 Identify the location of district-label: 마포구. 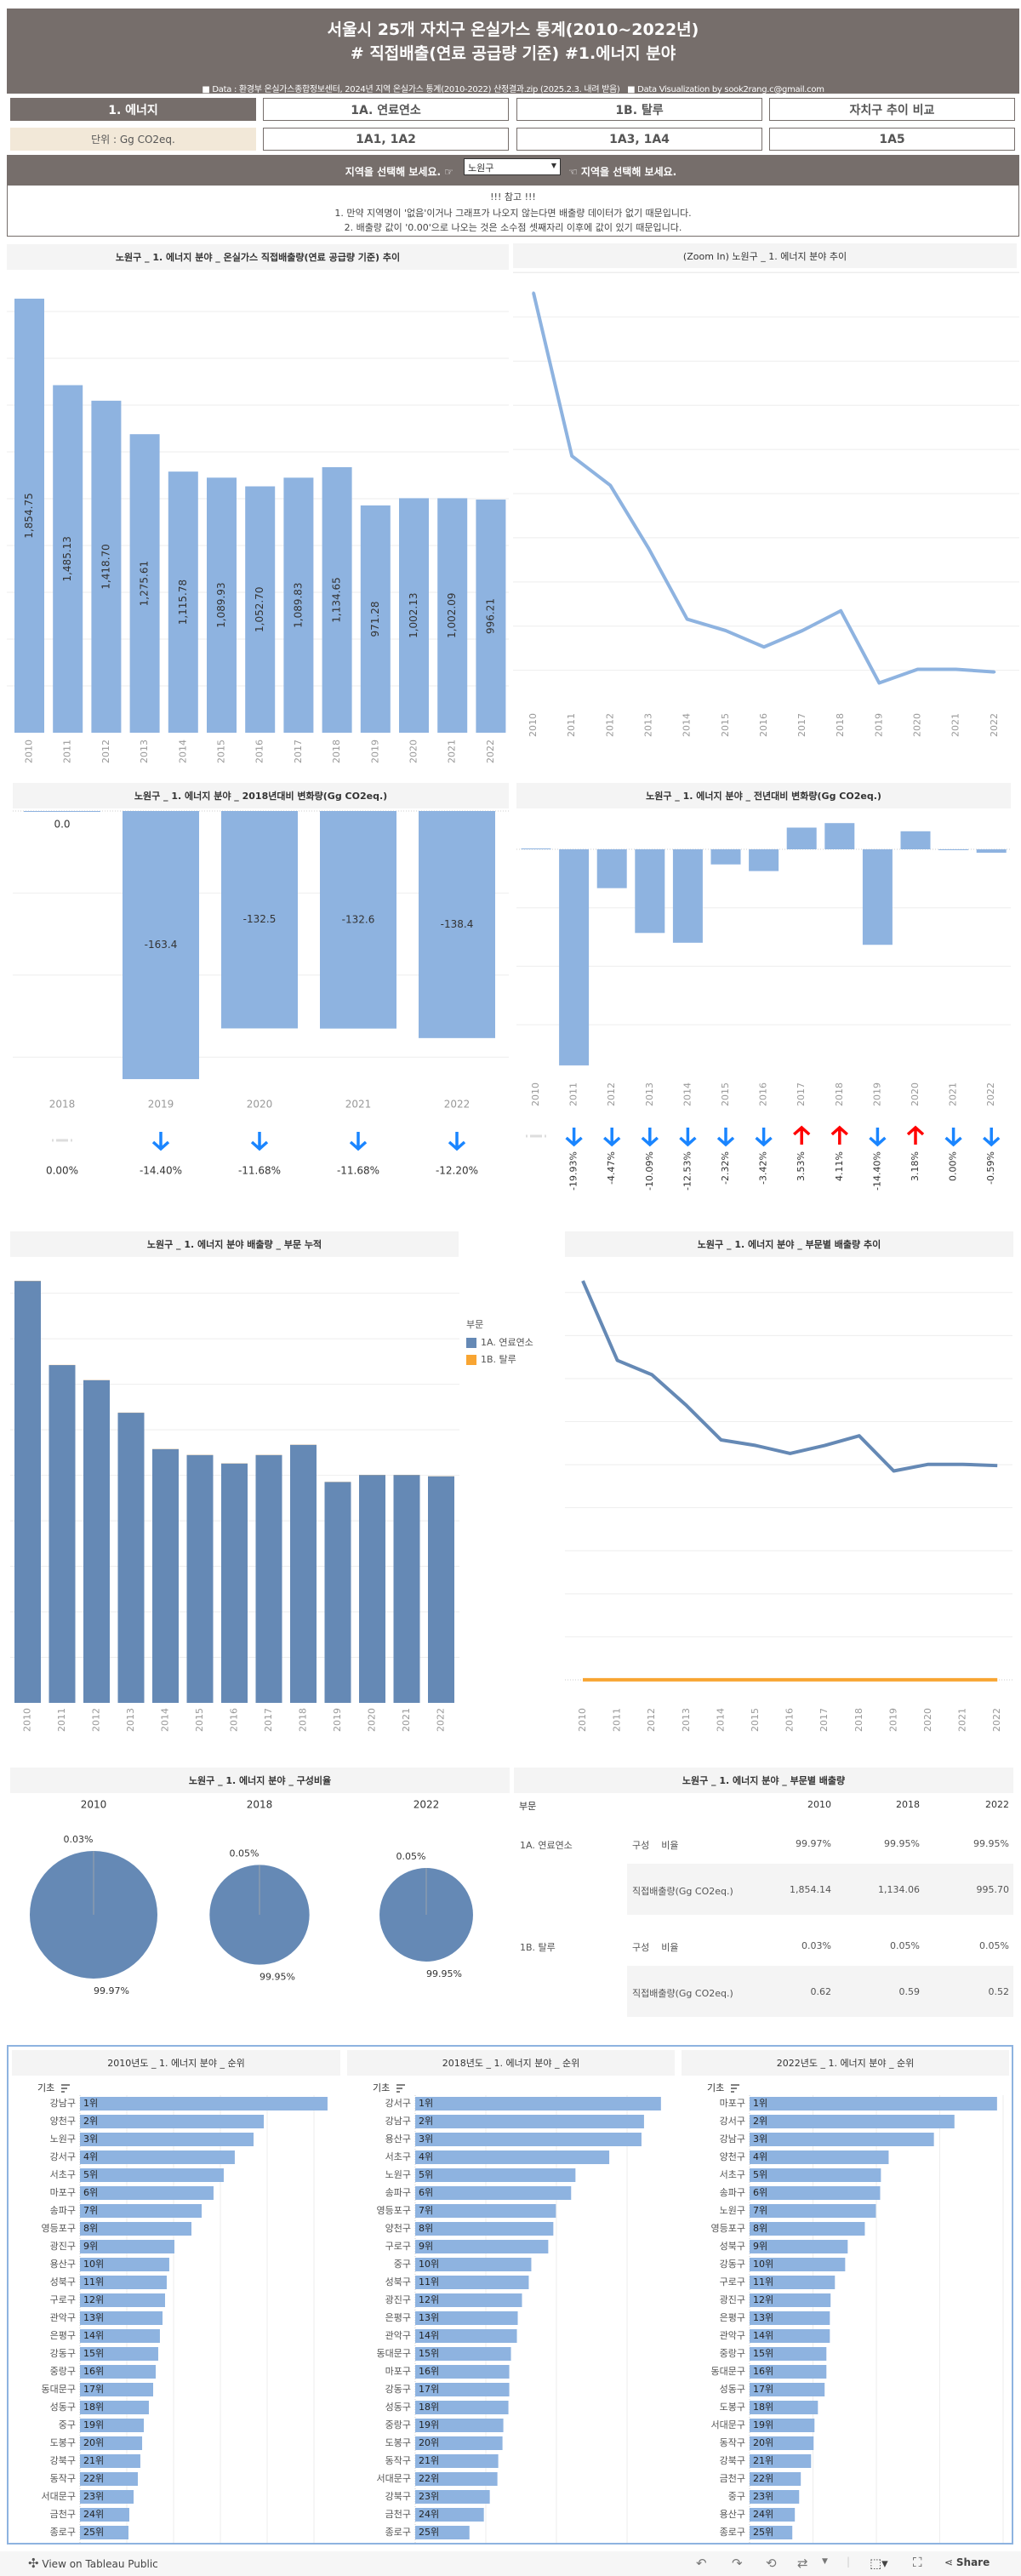
(63, 2192).